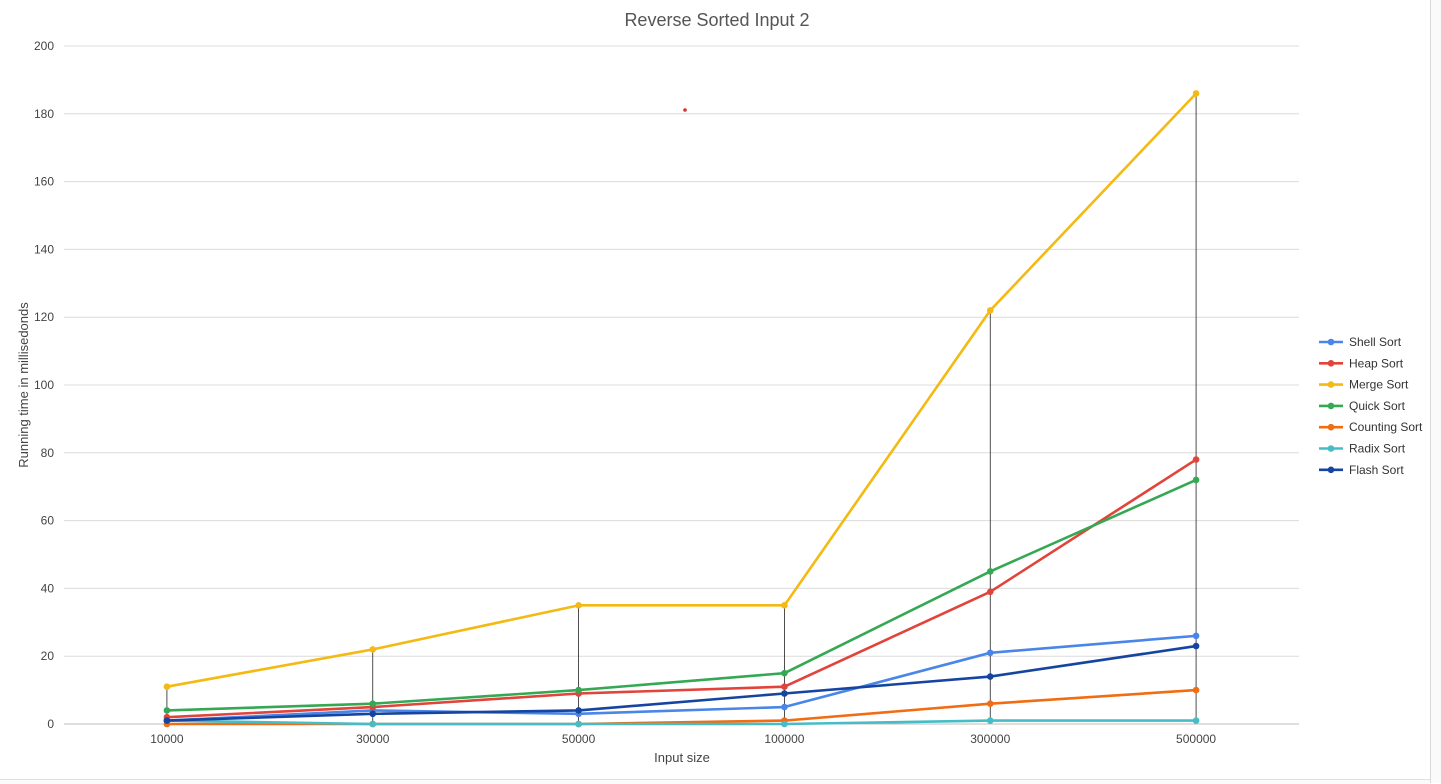 The width and height of the screenshot is (1441, 784). Describe the element at coordinates (48, 521) in the screenshot. I see `y-tick-label: 60` at that location.